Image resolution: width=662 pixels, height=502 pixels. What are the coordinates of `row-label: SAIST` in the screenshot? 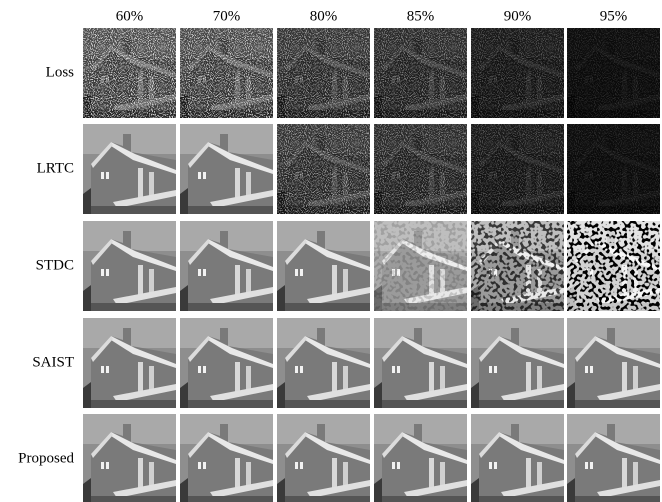 It's located at (53, 362).